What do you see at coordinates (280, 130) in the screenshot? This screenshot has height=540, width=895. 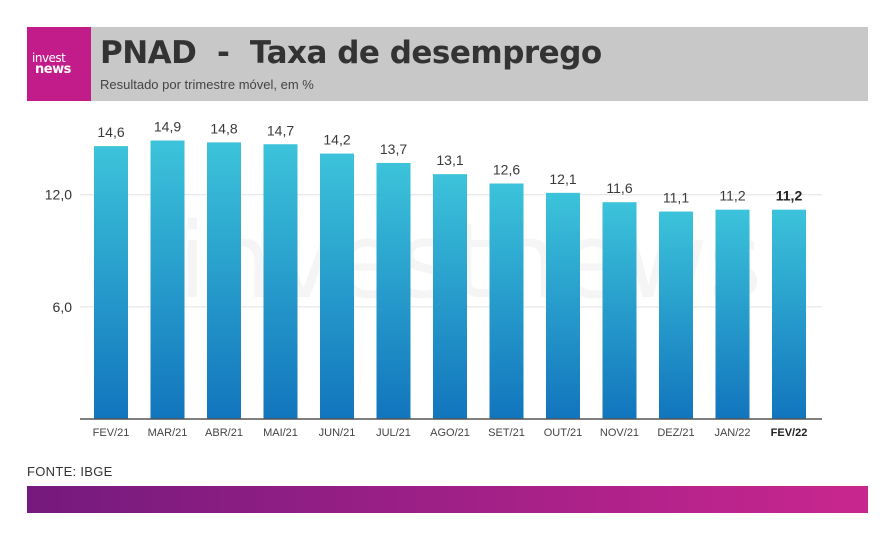 I see `bar-value-label: 14,7` at bounding box center [280, 130].